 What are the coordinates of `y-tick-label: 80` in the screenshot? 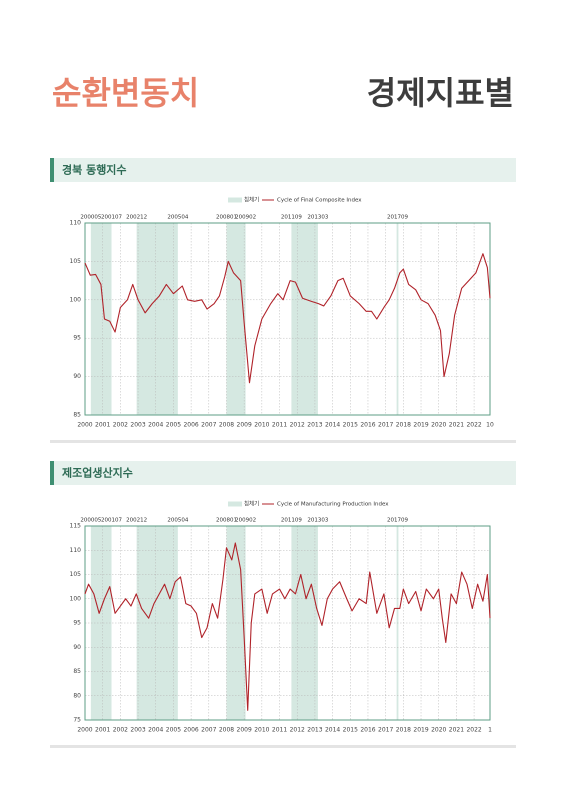 It's located at (77, 695).